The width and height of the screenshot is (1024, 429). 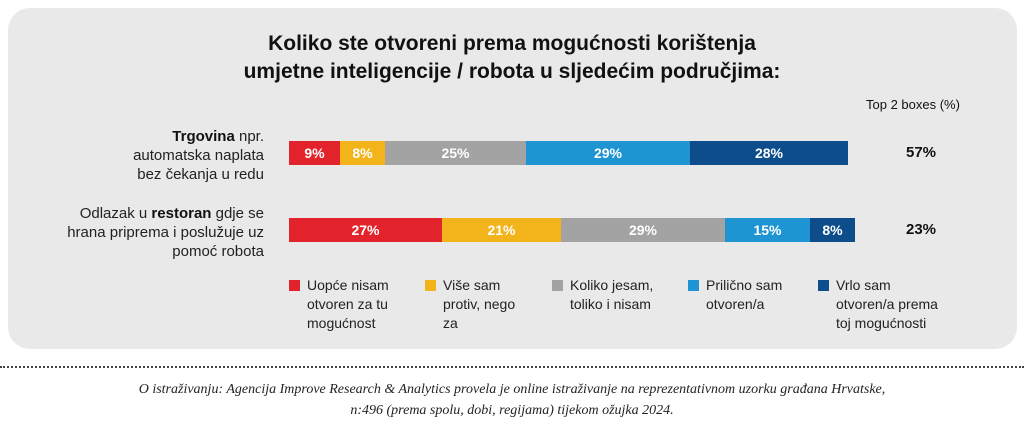 I want to click on legend-label: Više sam protiv, nego za, so click(x=479, y=304).